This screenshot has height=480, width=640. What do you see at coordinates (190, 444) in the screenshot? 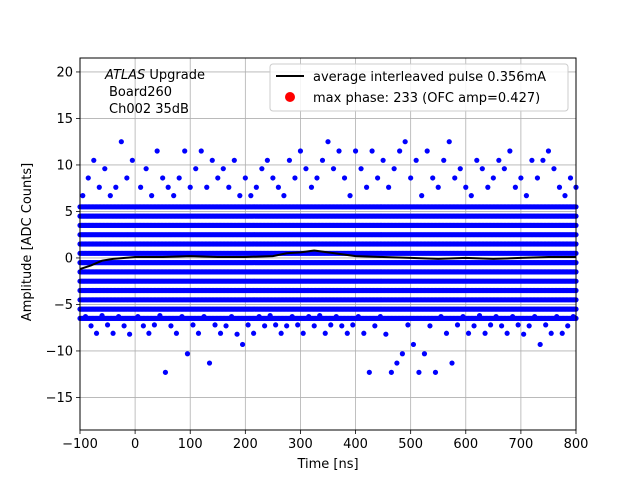
I see `x-tick-label: 100` at bounding box center [190, 444].